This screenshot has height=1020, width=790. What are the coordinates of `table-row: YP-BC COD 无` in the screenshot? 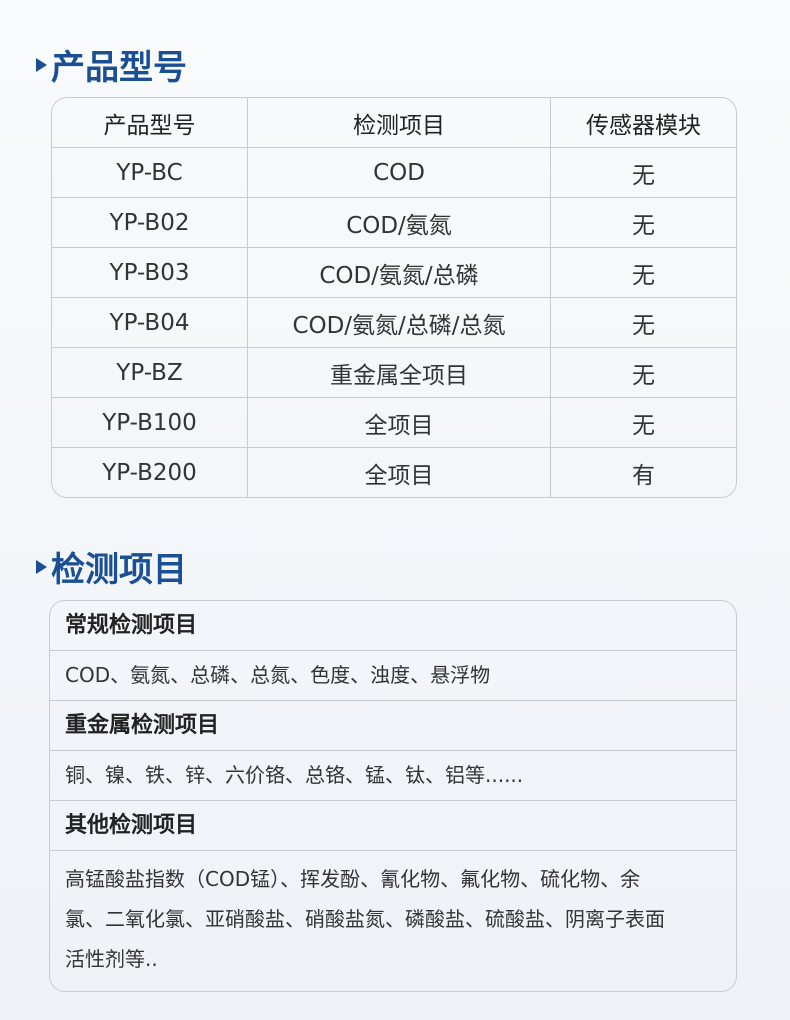 It's located at (394, 173).